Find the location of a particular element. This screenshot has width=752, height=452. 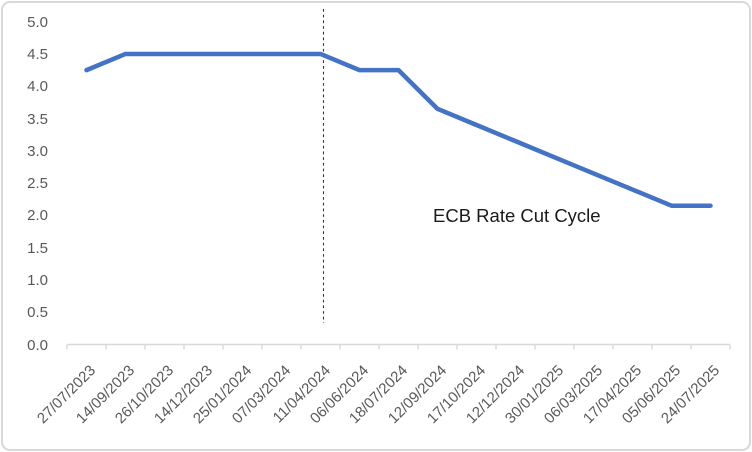

y-axis-tick-label: 3.0 is located at coordinates (37, 151).